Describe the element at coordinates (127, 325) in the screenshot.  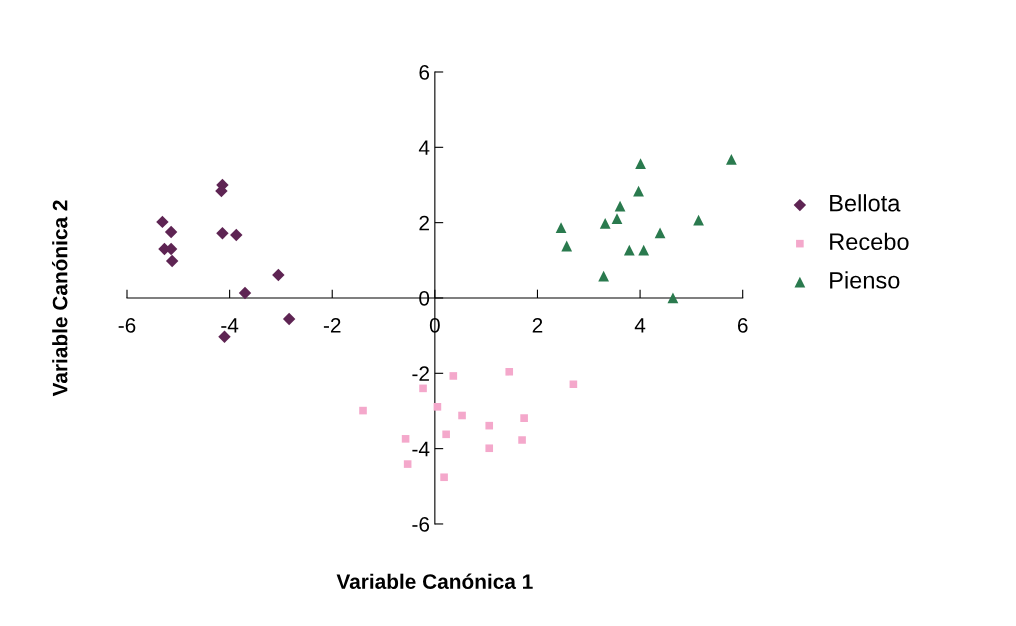
I see `x-tick-label: -6` at that location.